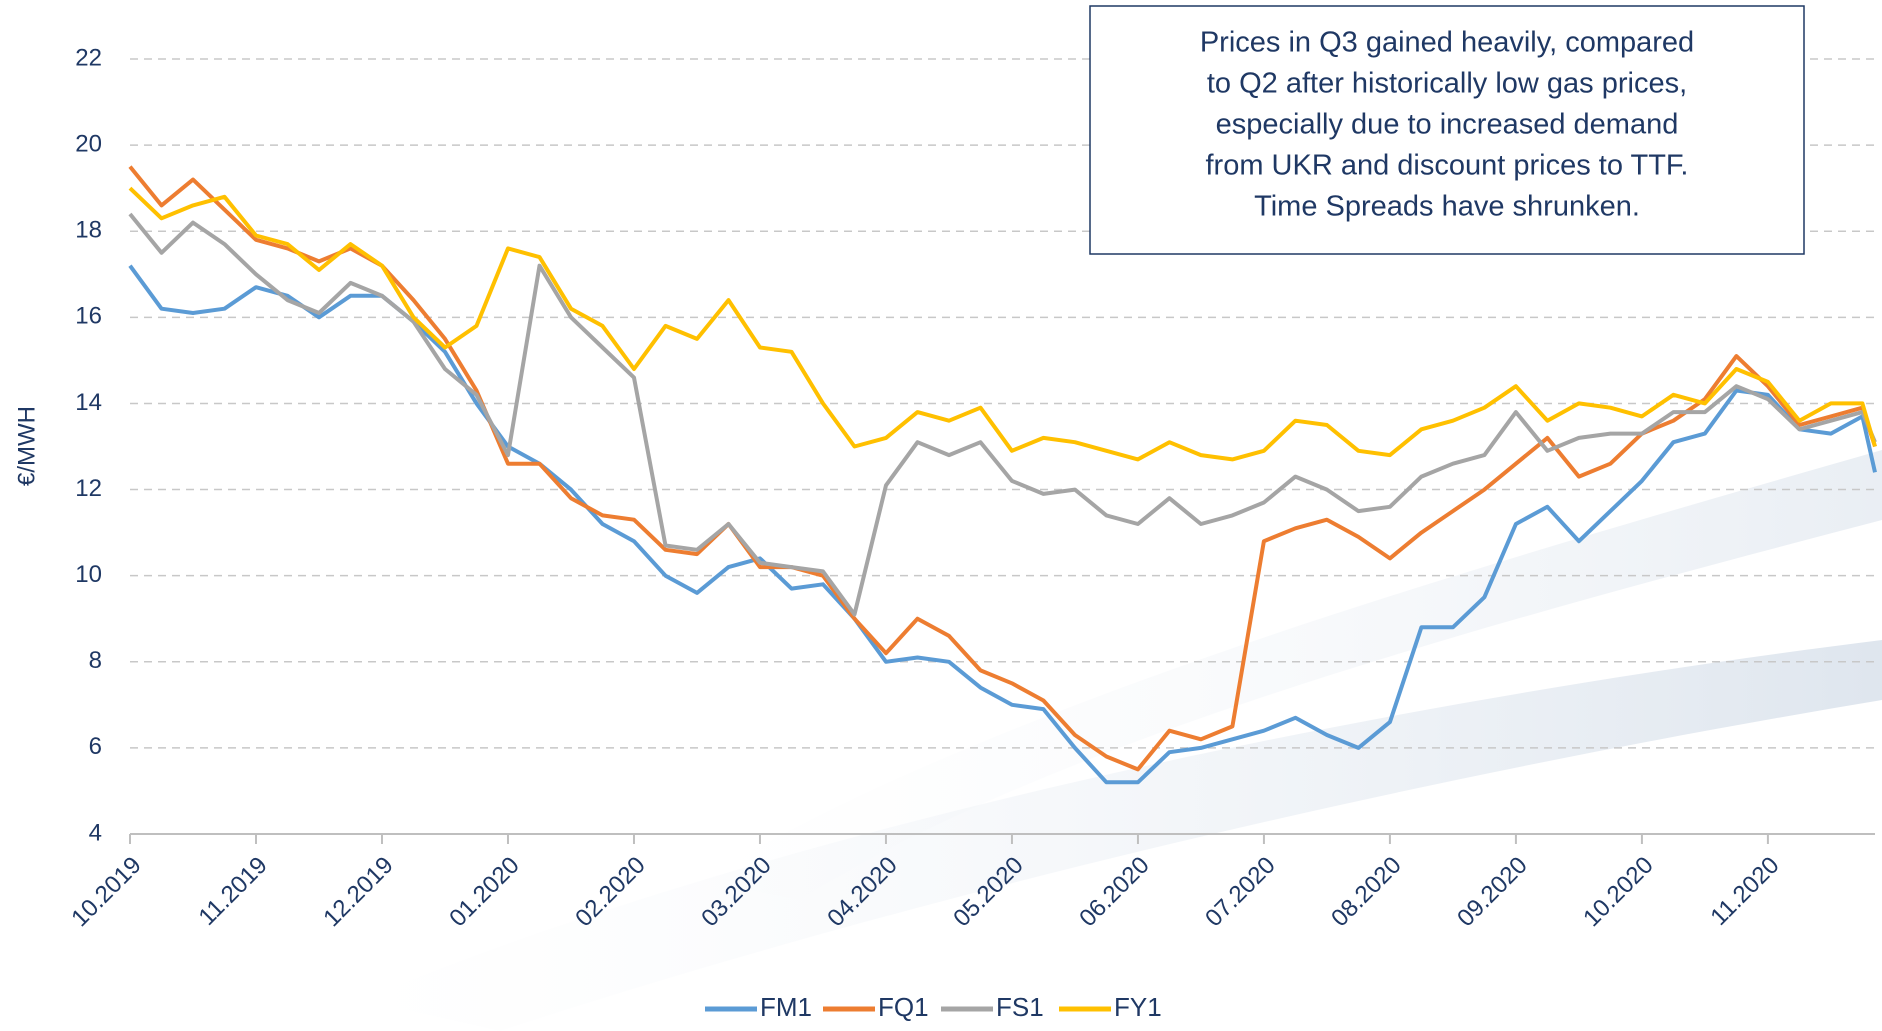 The height and width of the screenshot is (1031, 1882). Describe the element at coordinates (1744, 891) in the screenshot. I see `x-tick-label: 11.2020` at that location.